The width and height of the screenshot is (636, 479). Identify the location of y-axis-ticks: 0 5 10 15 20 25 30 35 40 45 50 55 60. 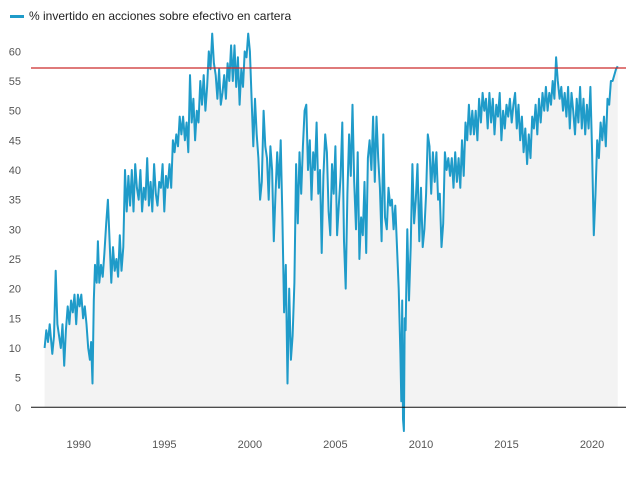
(15, 230).